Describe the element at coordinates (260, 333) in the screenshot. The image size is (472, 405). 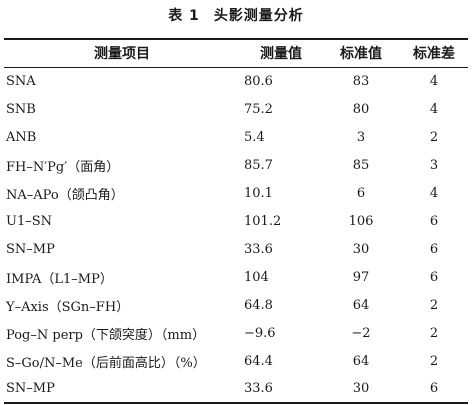
I see `cell-value: −9.6` at that location.